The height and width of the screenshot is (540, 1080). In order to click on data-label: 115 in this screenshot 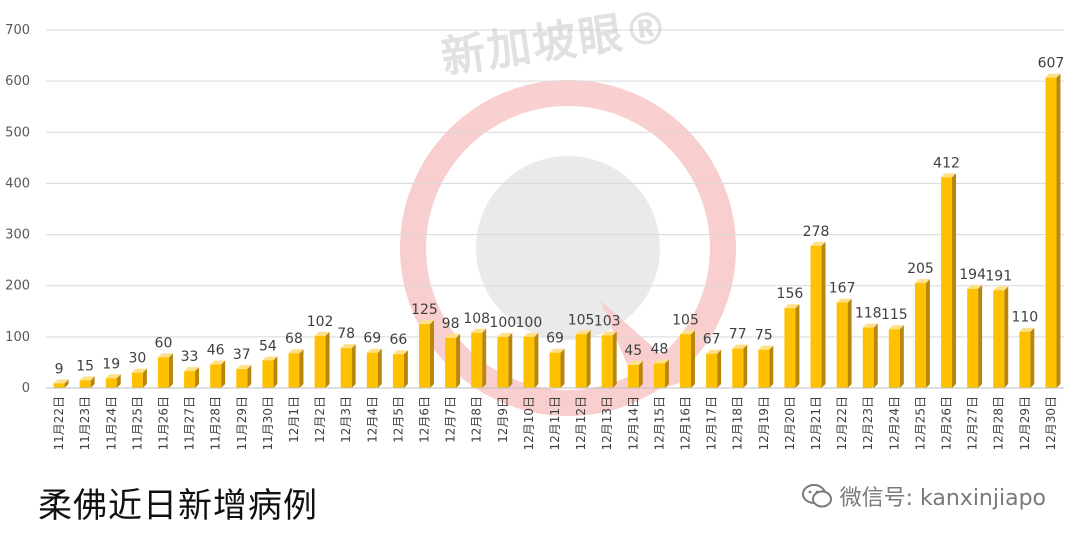, I will do `click(894, 315)`.